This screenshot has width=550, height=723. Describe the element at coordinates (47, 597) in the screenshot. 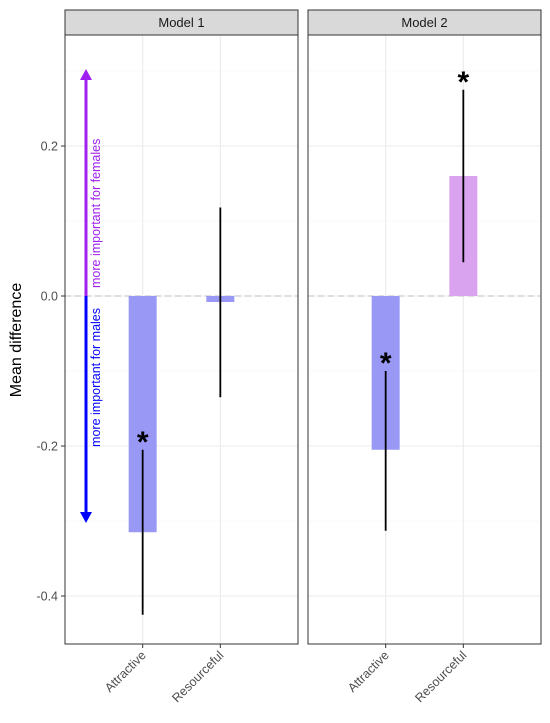

I see `y-tick-label: -0.4` at that location.